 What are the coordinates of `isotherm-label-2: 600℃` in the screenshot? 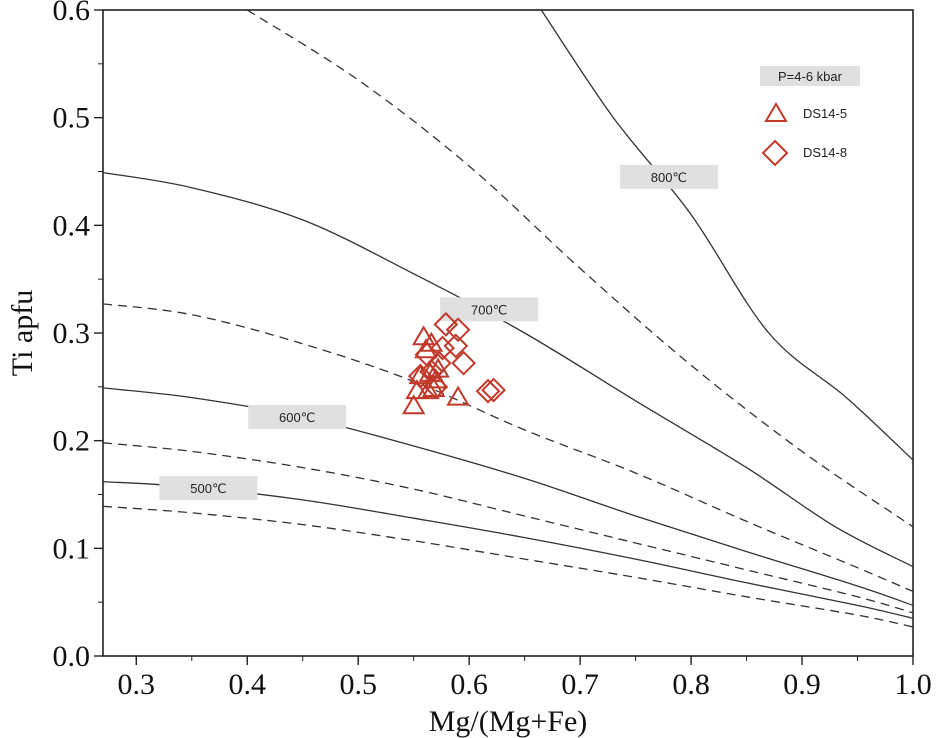 It's located at (297, 417).